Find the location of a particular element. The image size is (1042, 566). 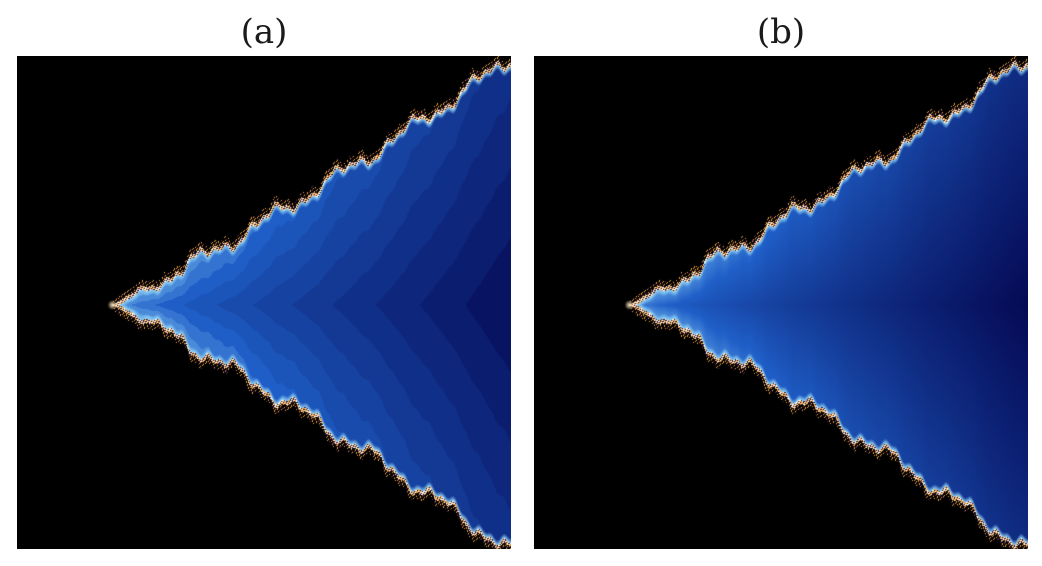

panel-label-a: (a) is located at coordinates (264, 32).